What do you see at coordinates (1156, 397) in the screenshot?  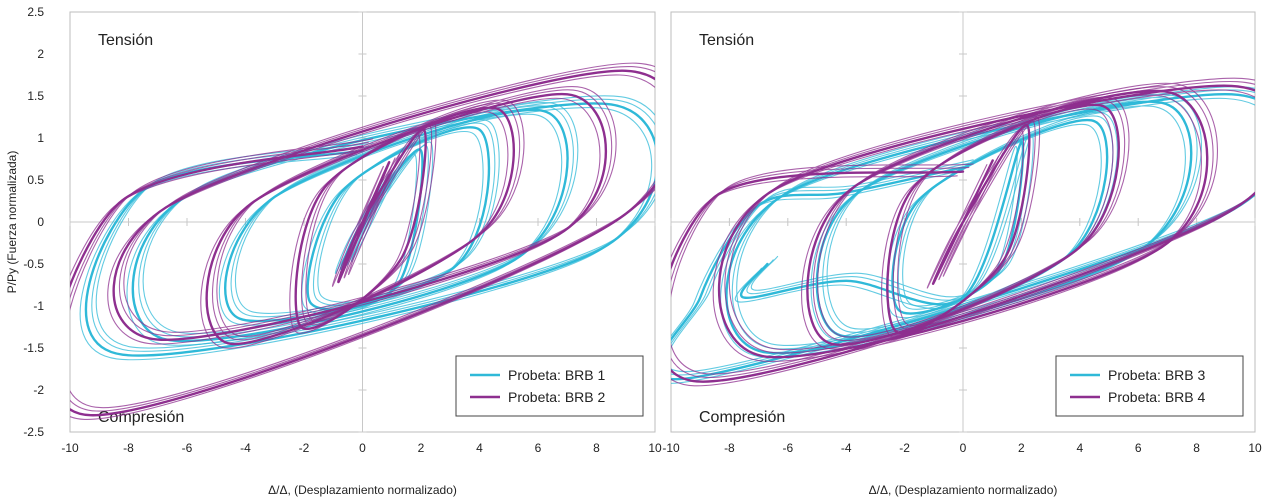 I see `legend-label: Probeta: BRB 4` at bounding box center [1156, 397].